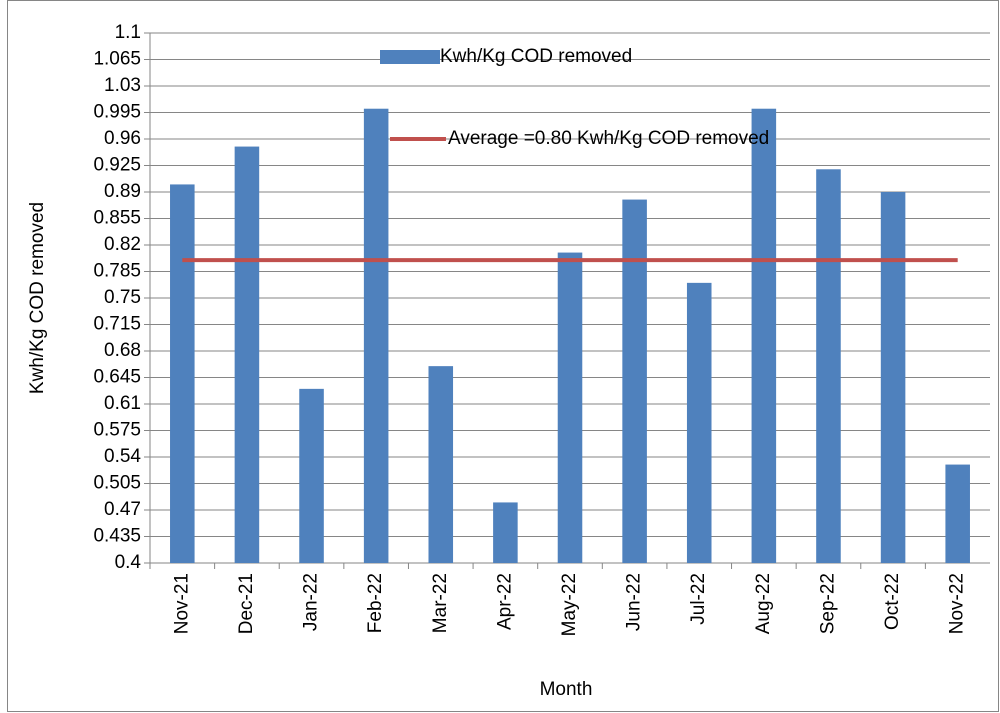  What do you see at coordinates (608, 138) in the screenshot?
I see `legend-label: Average =0.80 Kwh/Kg COD removed` at bounding box center [608, 138].